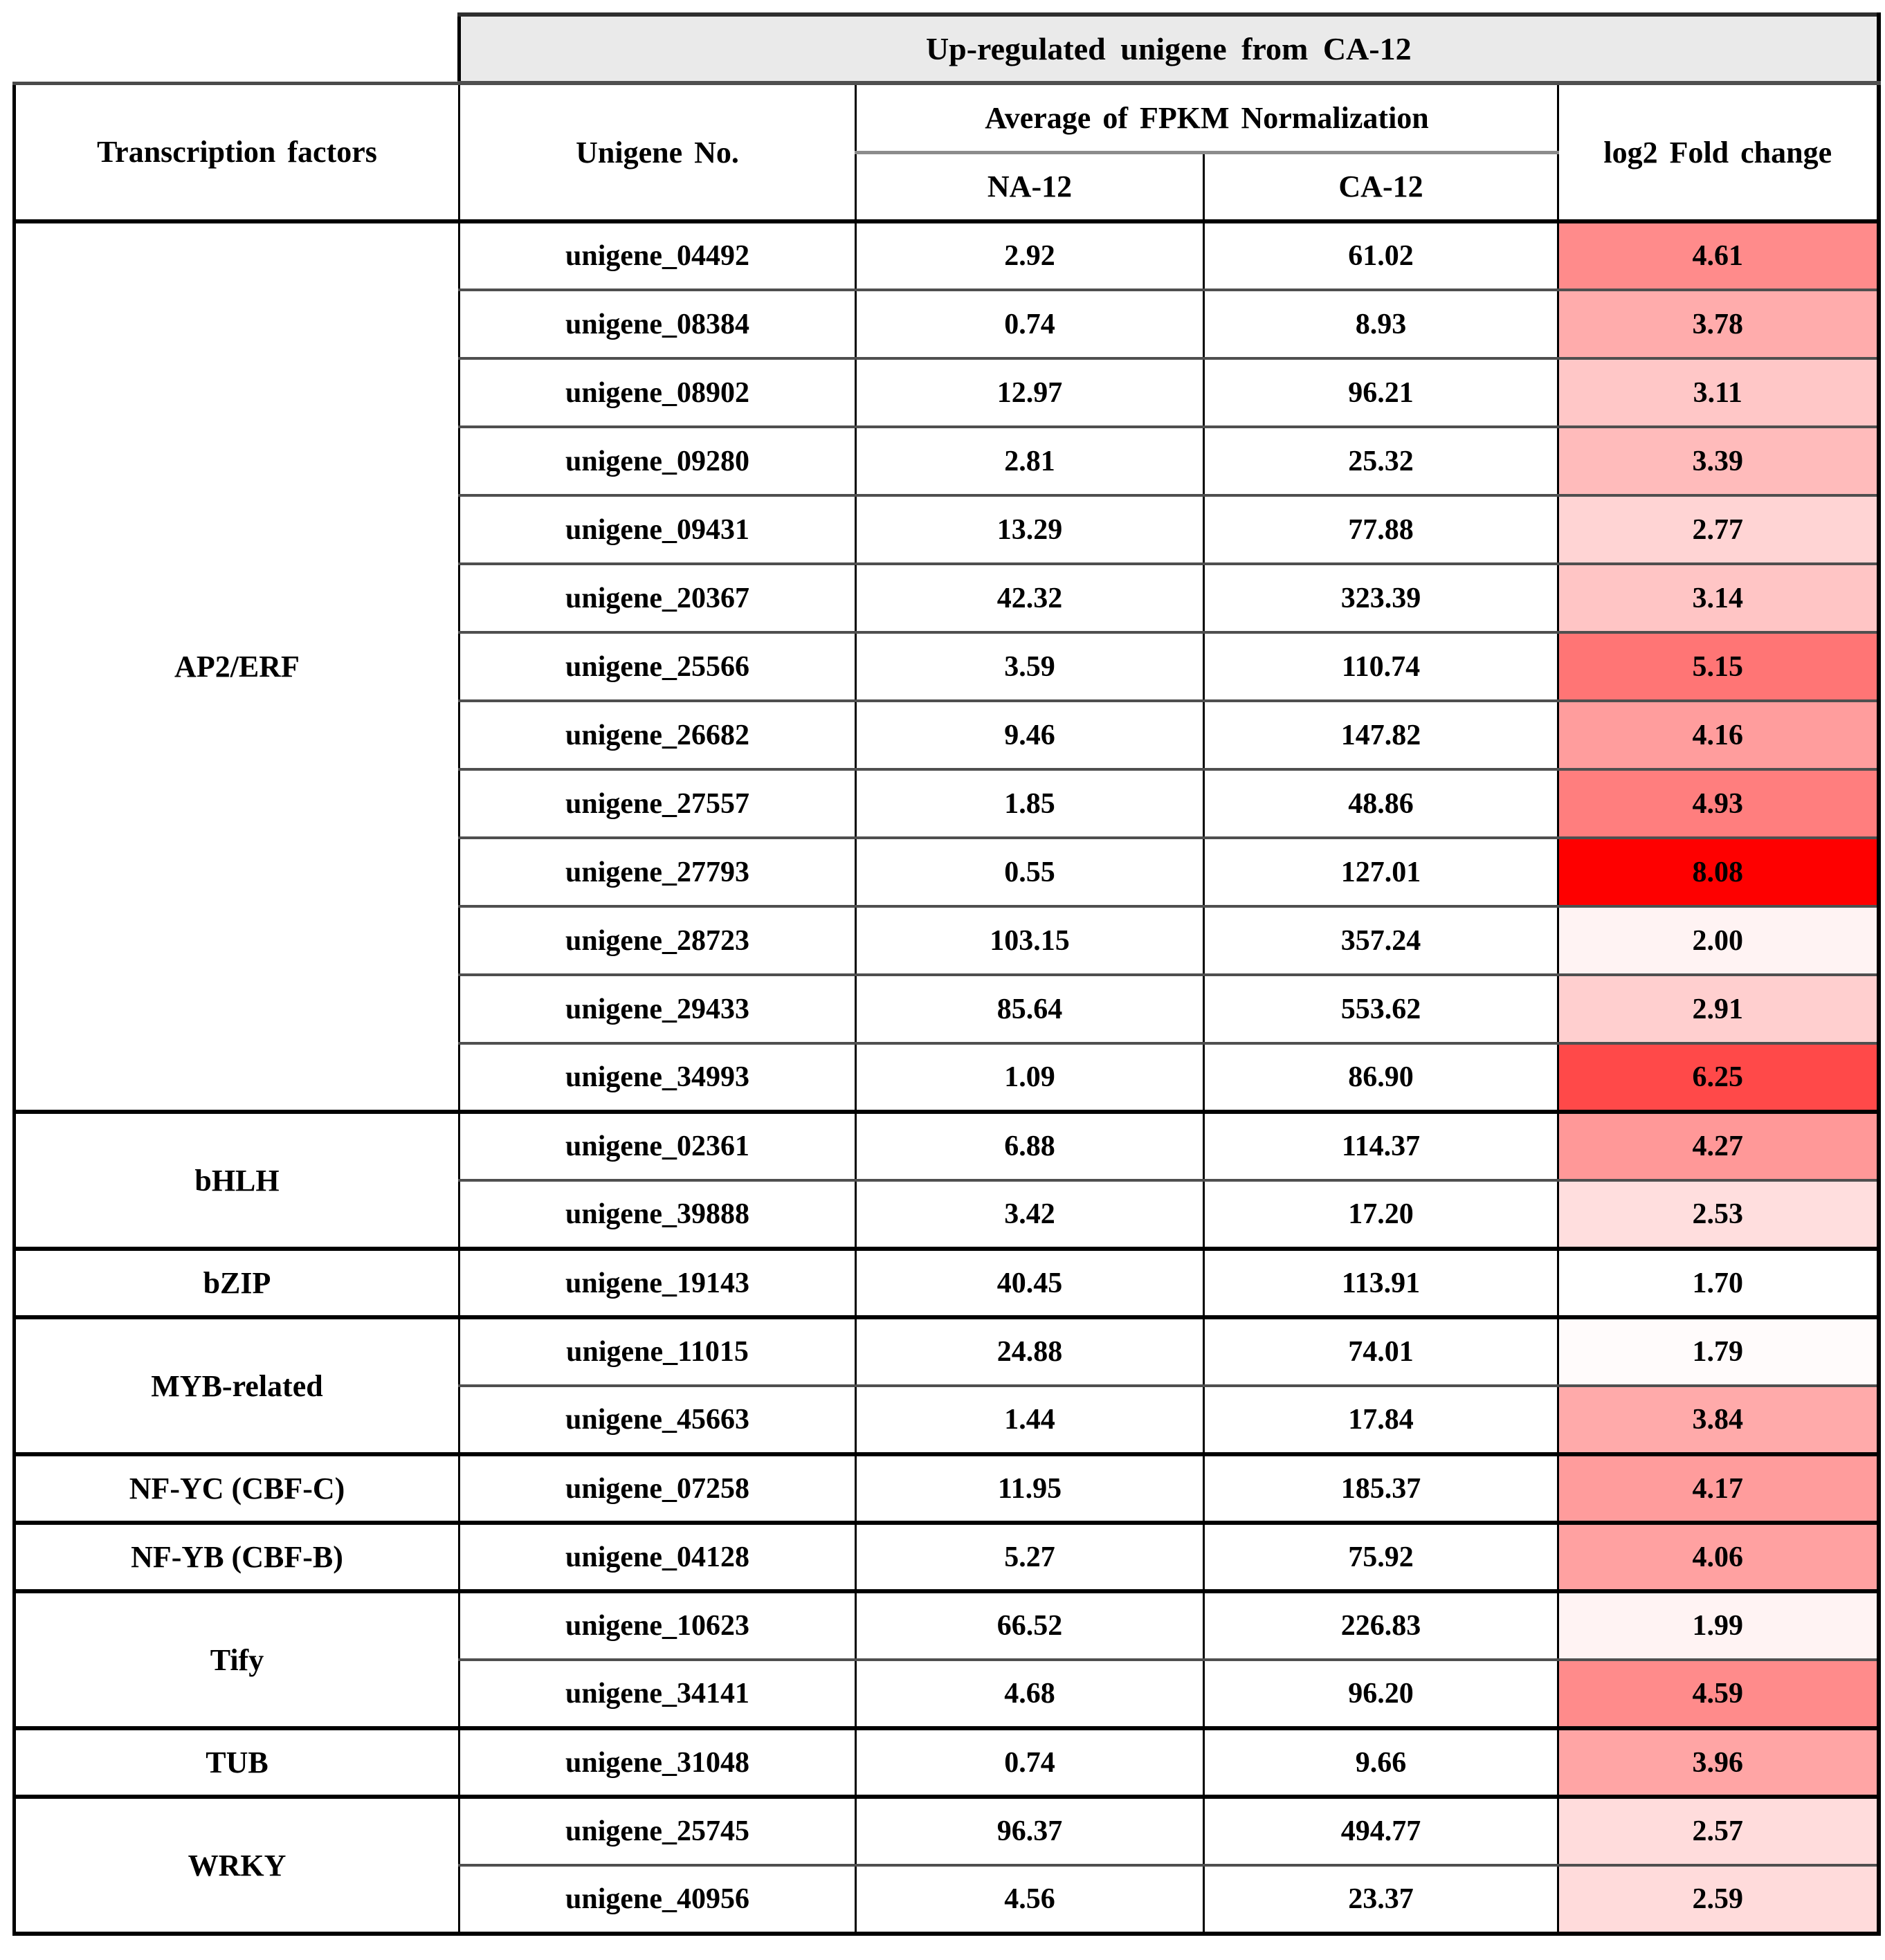  What do you see at coordinates (1030, 941) in the screenshot?
I see `na-value-cell: 103.15` at bounding box center [1030, 941].